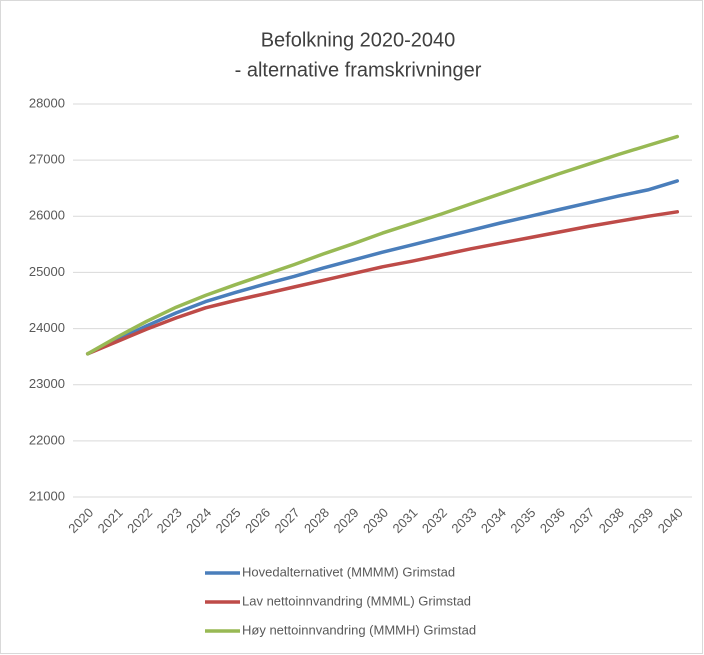  What do you see at coordinates (358, 70) in the screenshot?
I see `chart-subtitle: - alternative framskrivninger` at bounding box center [358, 70].